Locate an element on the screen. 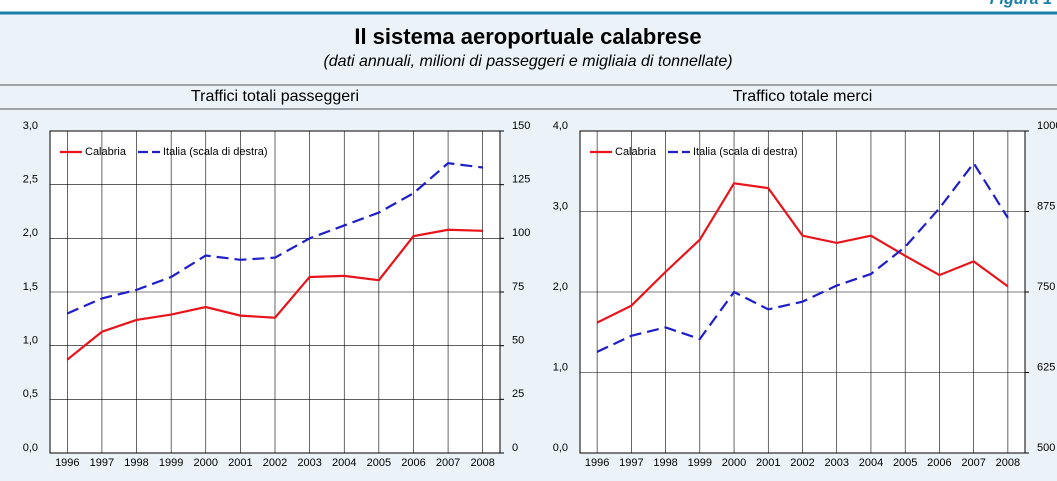  title: Il sistema aeroportuale calabrese is located at coordinates (527, 36).